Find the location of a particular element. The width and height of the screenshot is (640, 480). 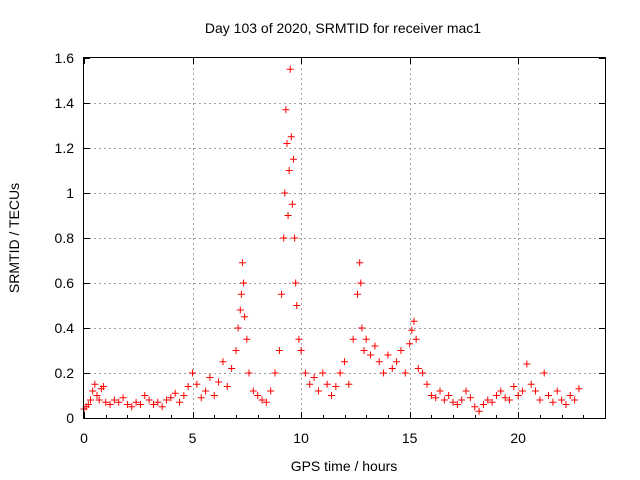

x-tick-label: 5 is located at coordinates (193, 438).